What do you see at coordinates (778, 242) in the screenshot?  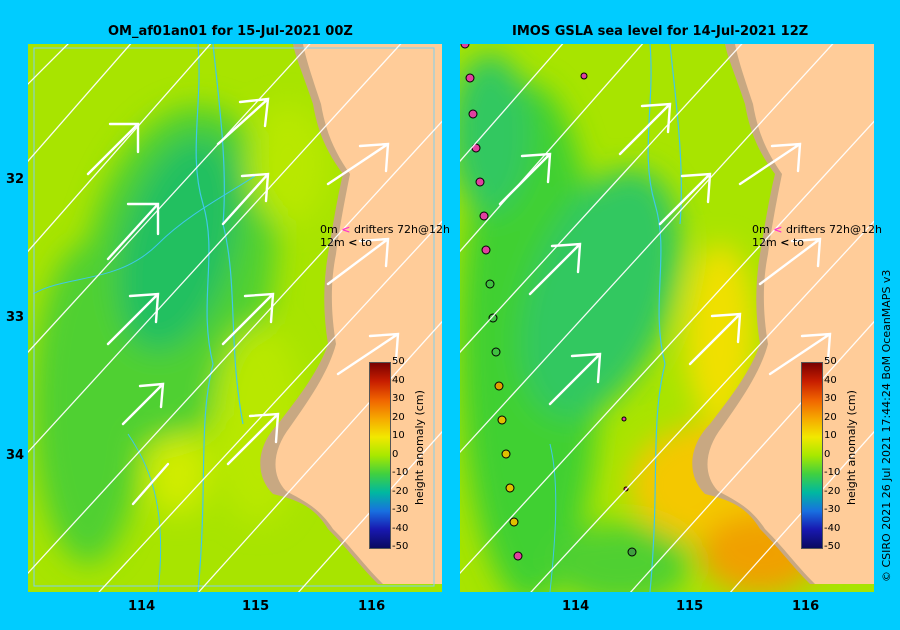 I see `drifter-legend-right-line2: 12m < to` at bounding box center [778, 242].